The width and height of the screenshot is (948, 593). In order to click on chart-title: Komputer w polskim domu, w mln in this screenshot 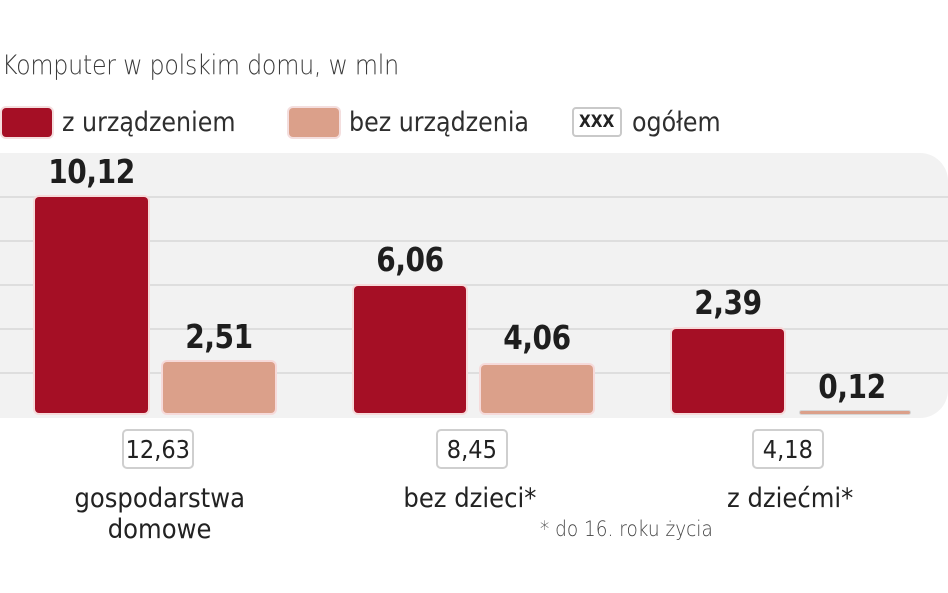, I will do `click(200, 65)`.